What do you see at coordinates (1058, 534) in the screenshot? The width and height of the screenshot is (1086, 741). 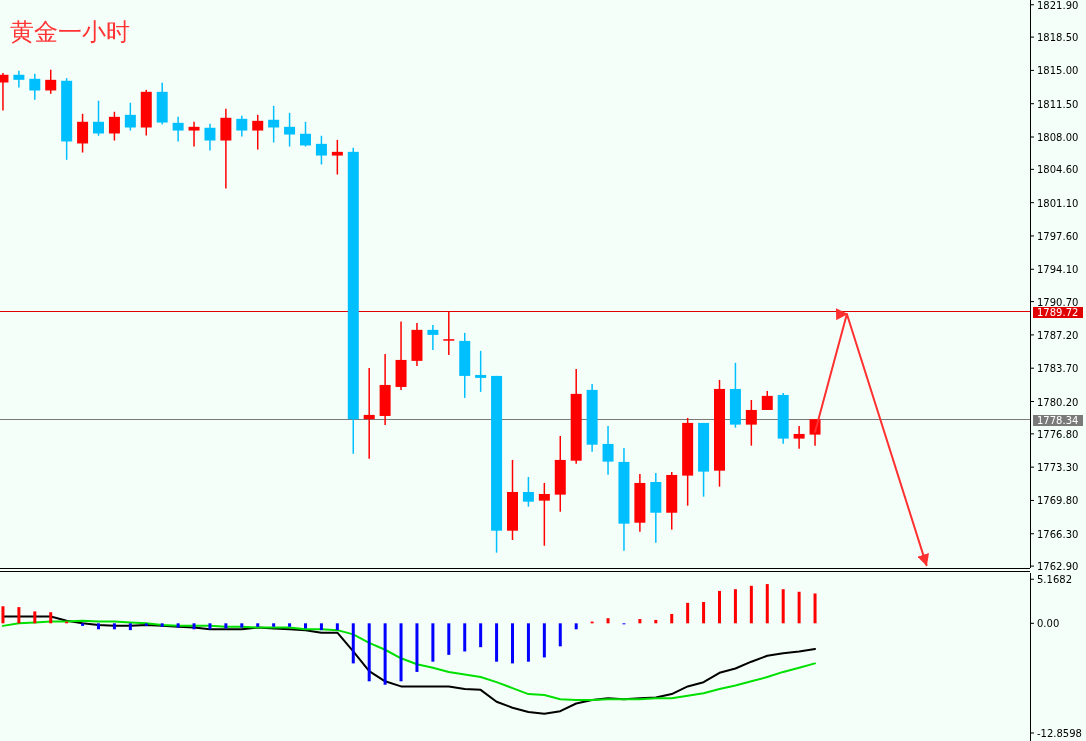 I see `y-tick-label: 1766.30` at bounding box center [1058, 534].